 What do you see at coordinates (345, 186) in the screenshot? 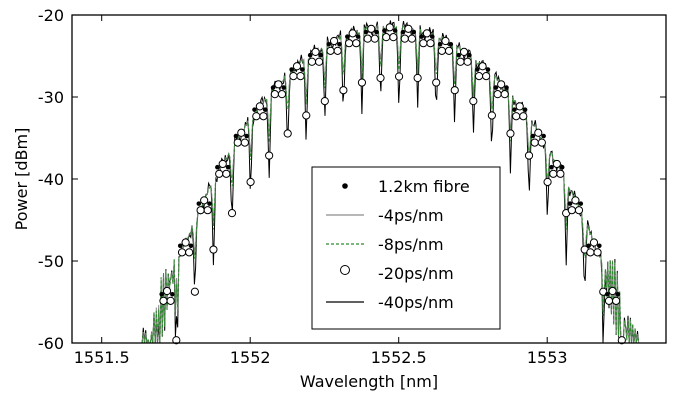
I see `legend-symbol-dot` at bounding box center [345, 186].